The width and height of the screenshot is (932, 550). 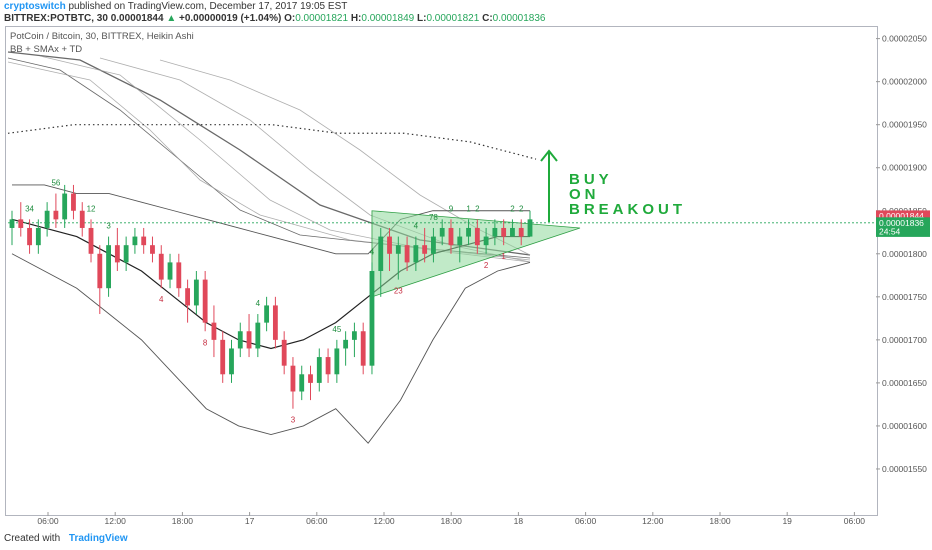 I want to click on td-count-label: 78, so click(x=433, y=217).